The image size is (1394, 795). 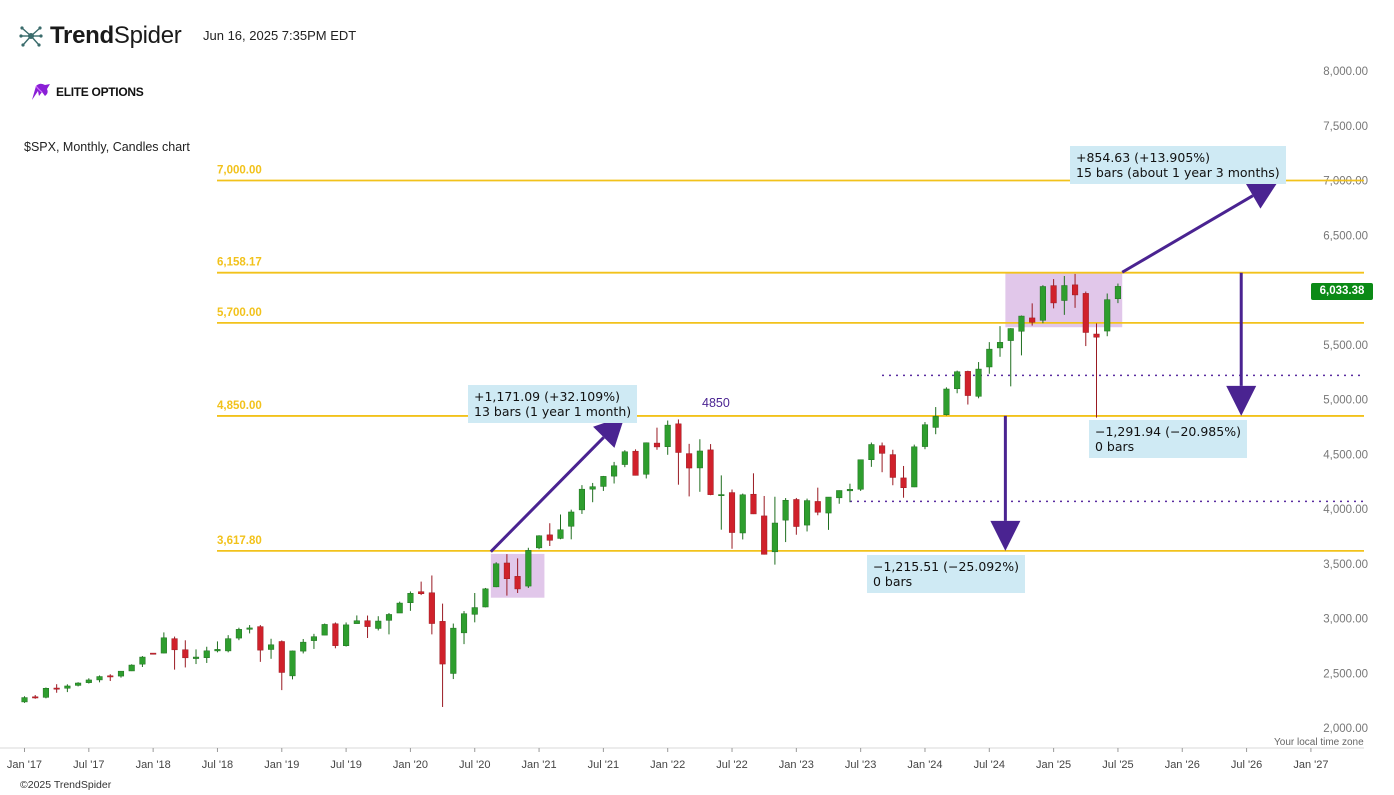 What do you see at coordinates (1178, 172) in the screenshot?
I see `measure-box-2-line2: 15 bars (about 1 year 3 months)` at bounding box center [1178, 172].